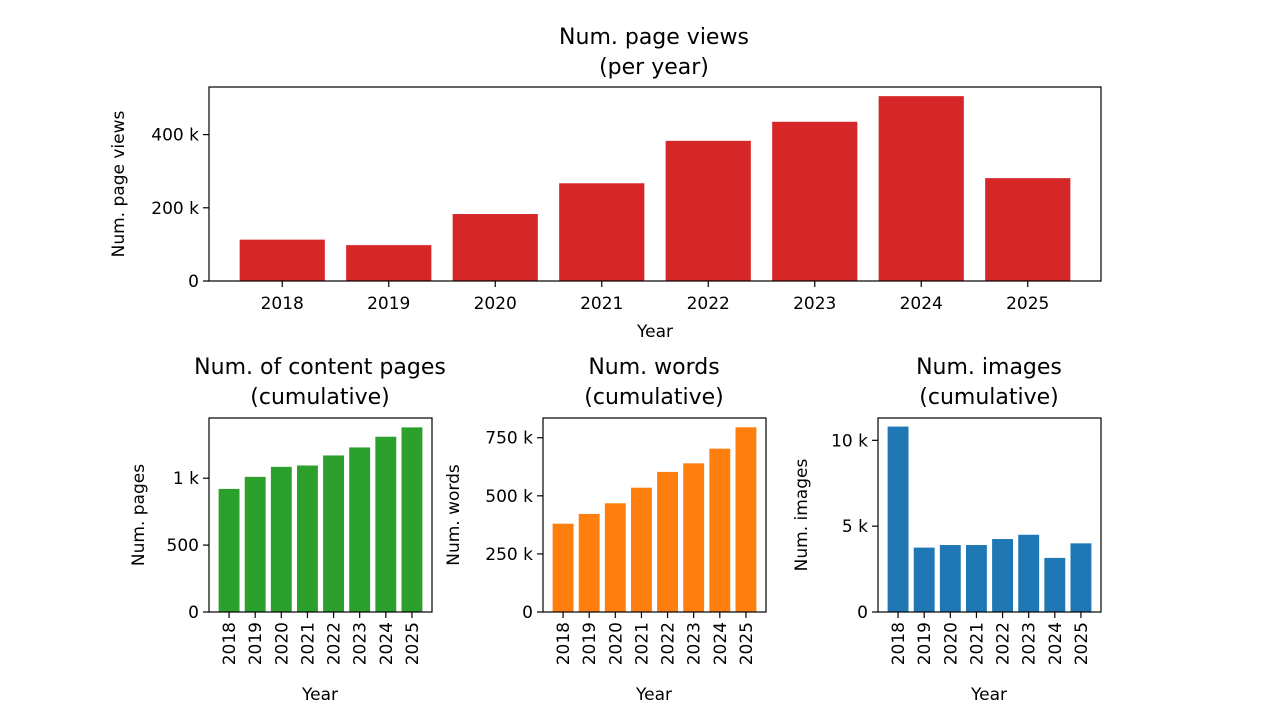  I want to click on images-y-tick-label: 0, so click(862, 613).